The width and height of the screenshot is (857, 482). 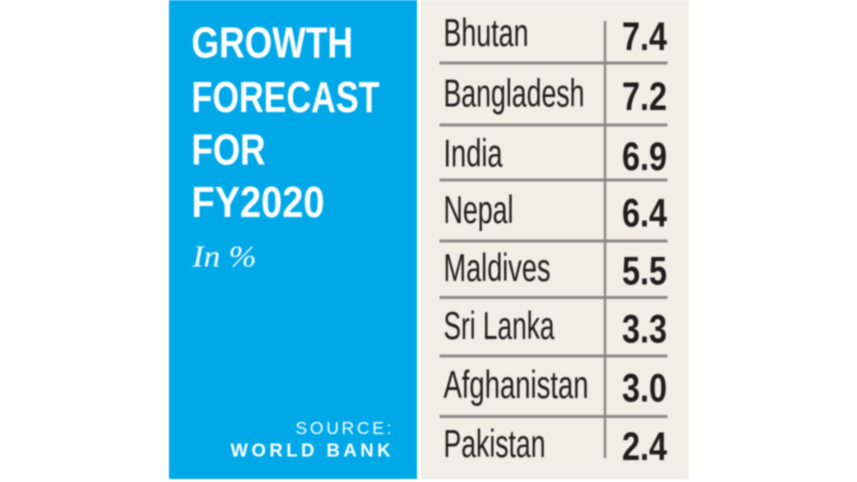 I want to click on svg-text: SOURCE:, so click(x=344, y=428).